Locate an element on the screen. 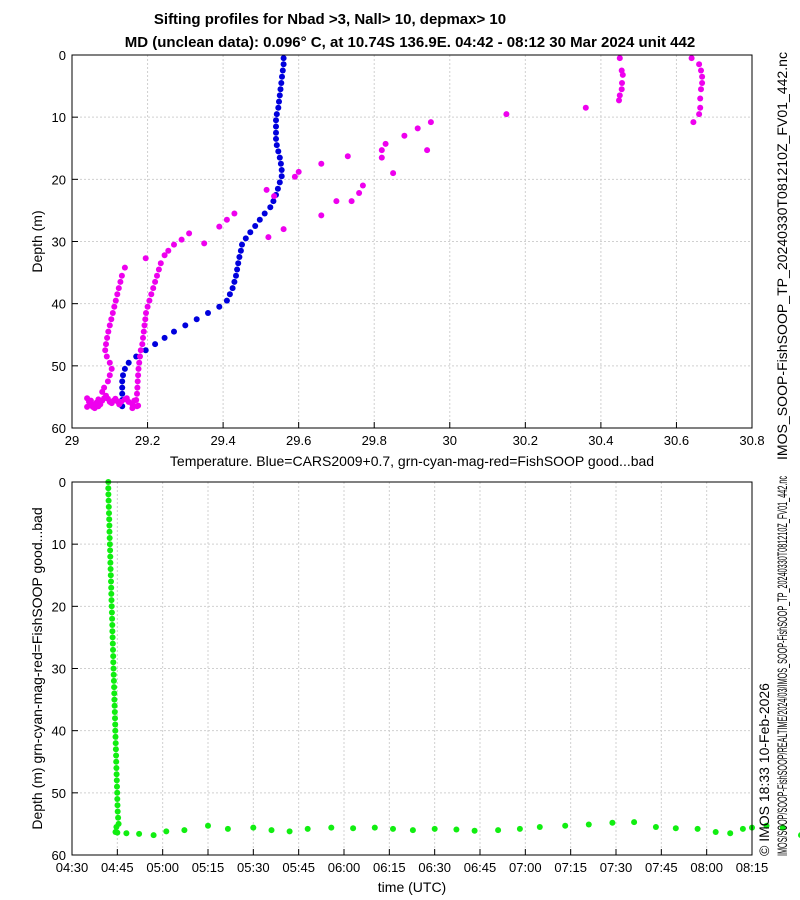  x-tick-label: 07:30 is located at coordinates (616, 867).